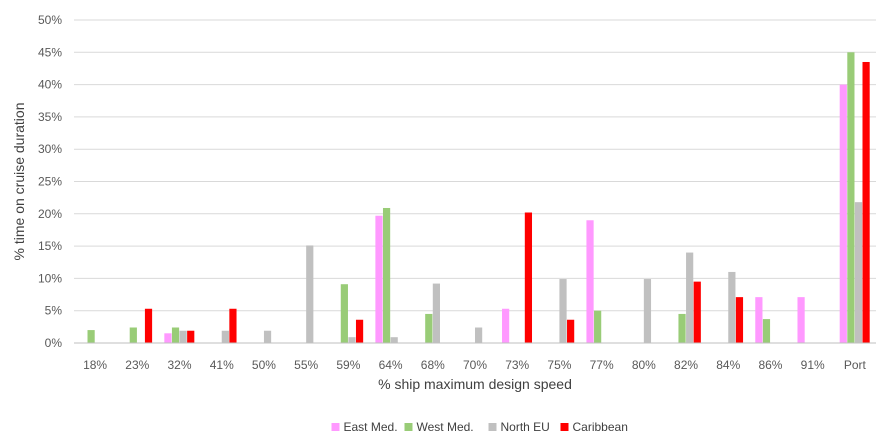 The width and height of the screenshot is (878, 438). I want to click on bar-north-eu-84pct, so click(732, 307).